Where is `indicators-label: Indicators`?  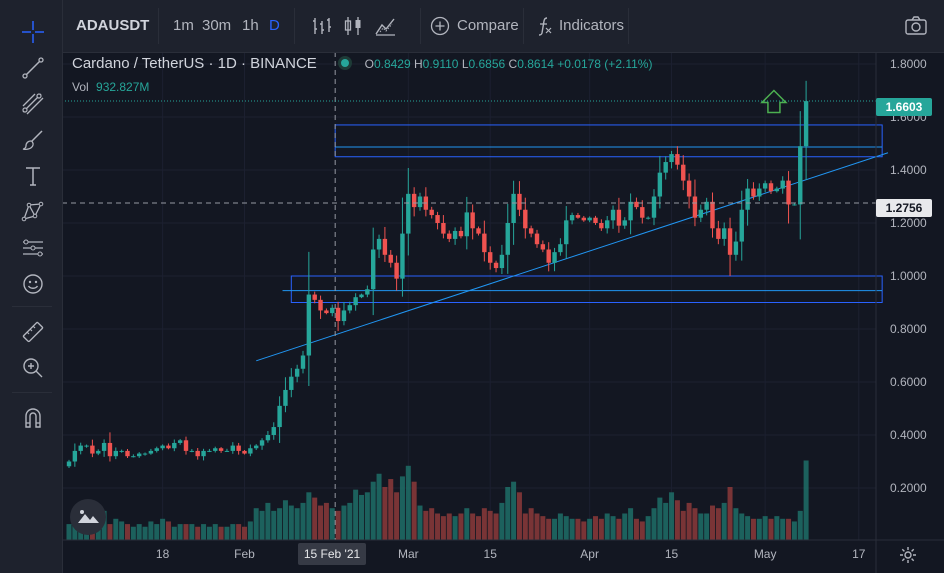
indicators-label: Indicators is located at coordinates (592, 25).